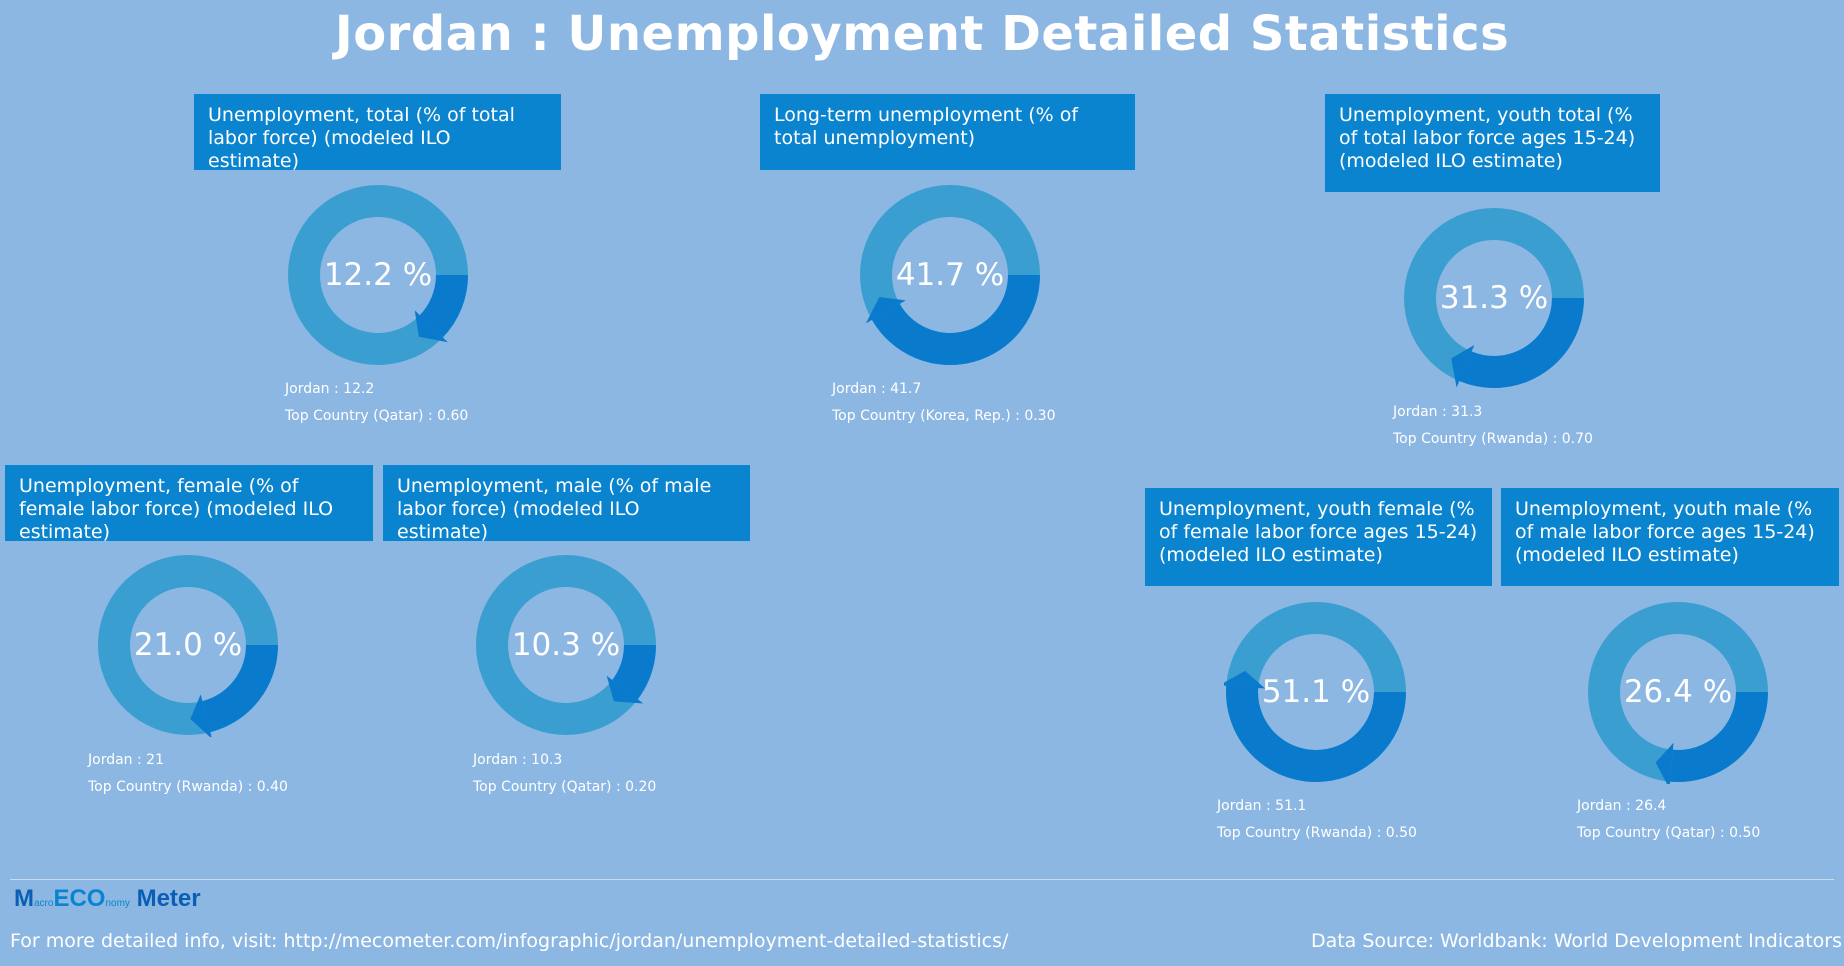 The image size is (1844, 966). I want to click on donut-chart: 21.0 %, so click(188, 646).